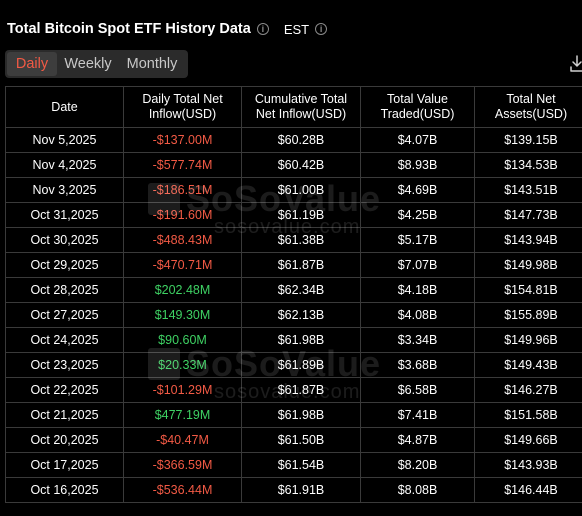 The width and height of the screenshot is (582, 516). What do you see at coordinates (417, 290) in the screenshot?
I see `cell-total-value-traded: $4.18B` at bounding box center [417, 290].